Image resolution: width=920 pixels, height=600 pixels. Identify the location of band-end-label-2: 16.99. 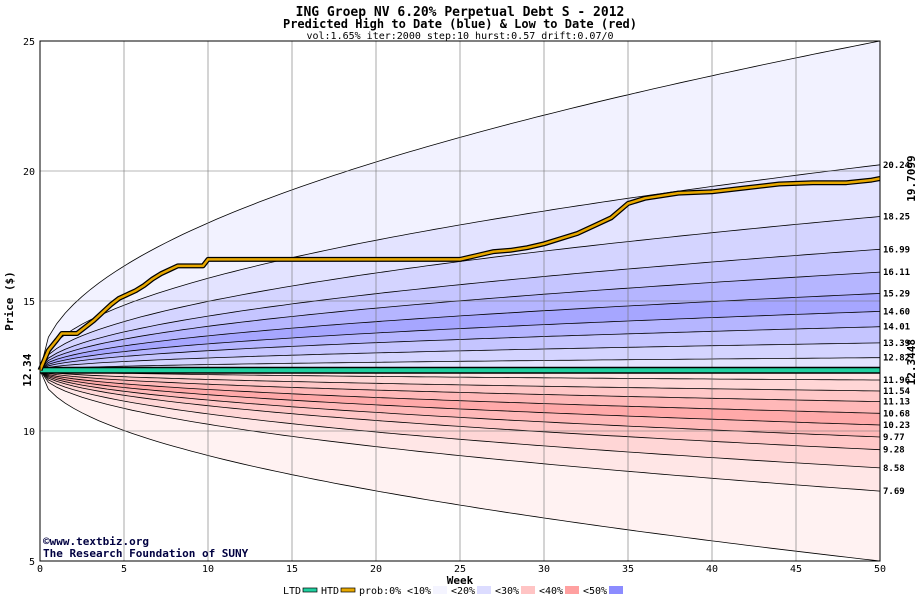
(896, 250).